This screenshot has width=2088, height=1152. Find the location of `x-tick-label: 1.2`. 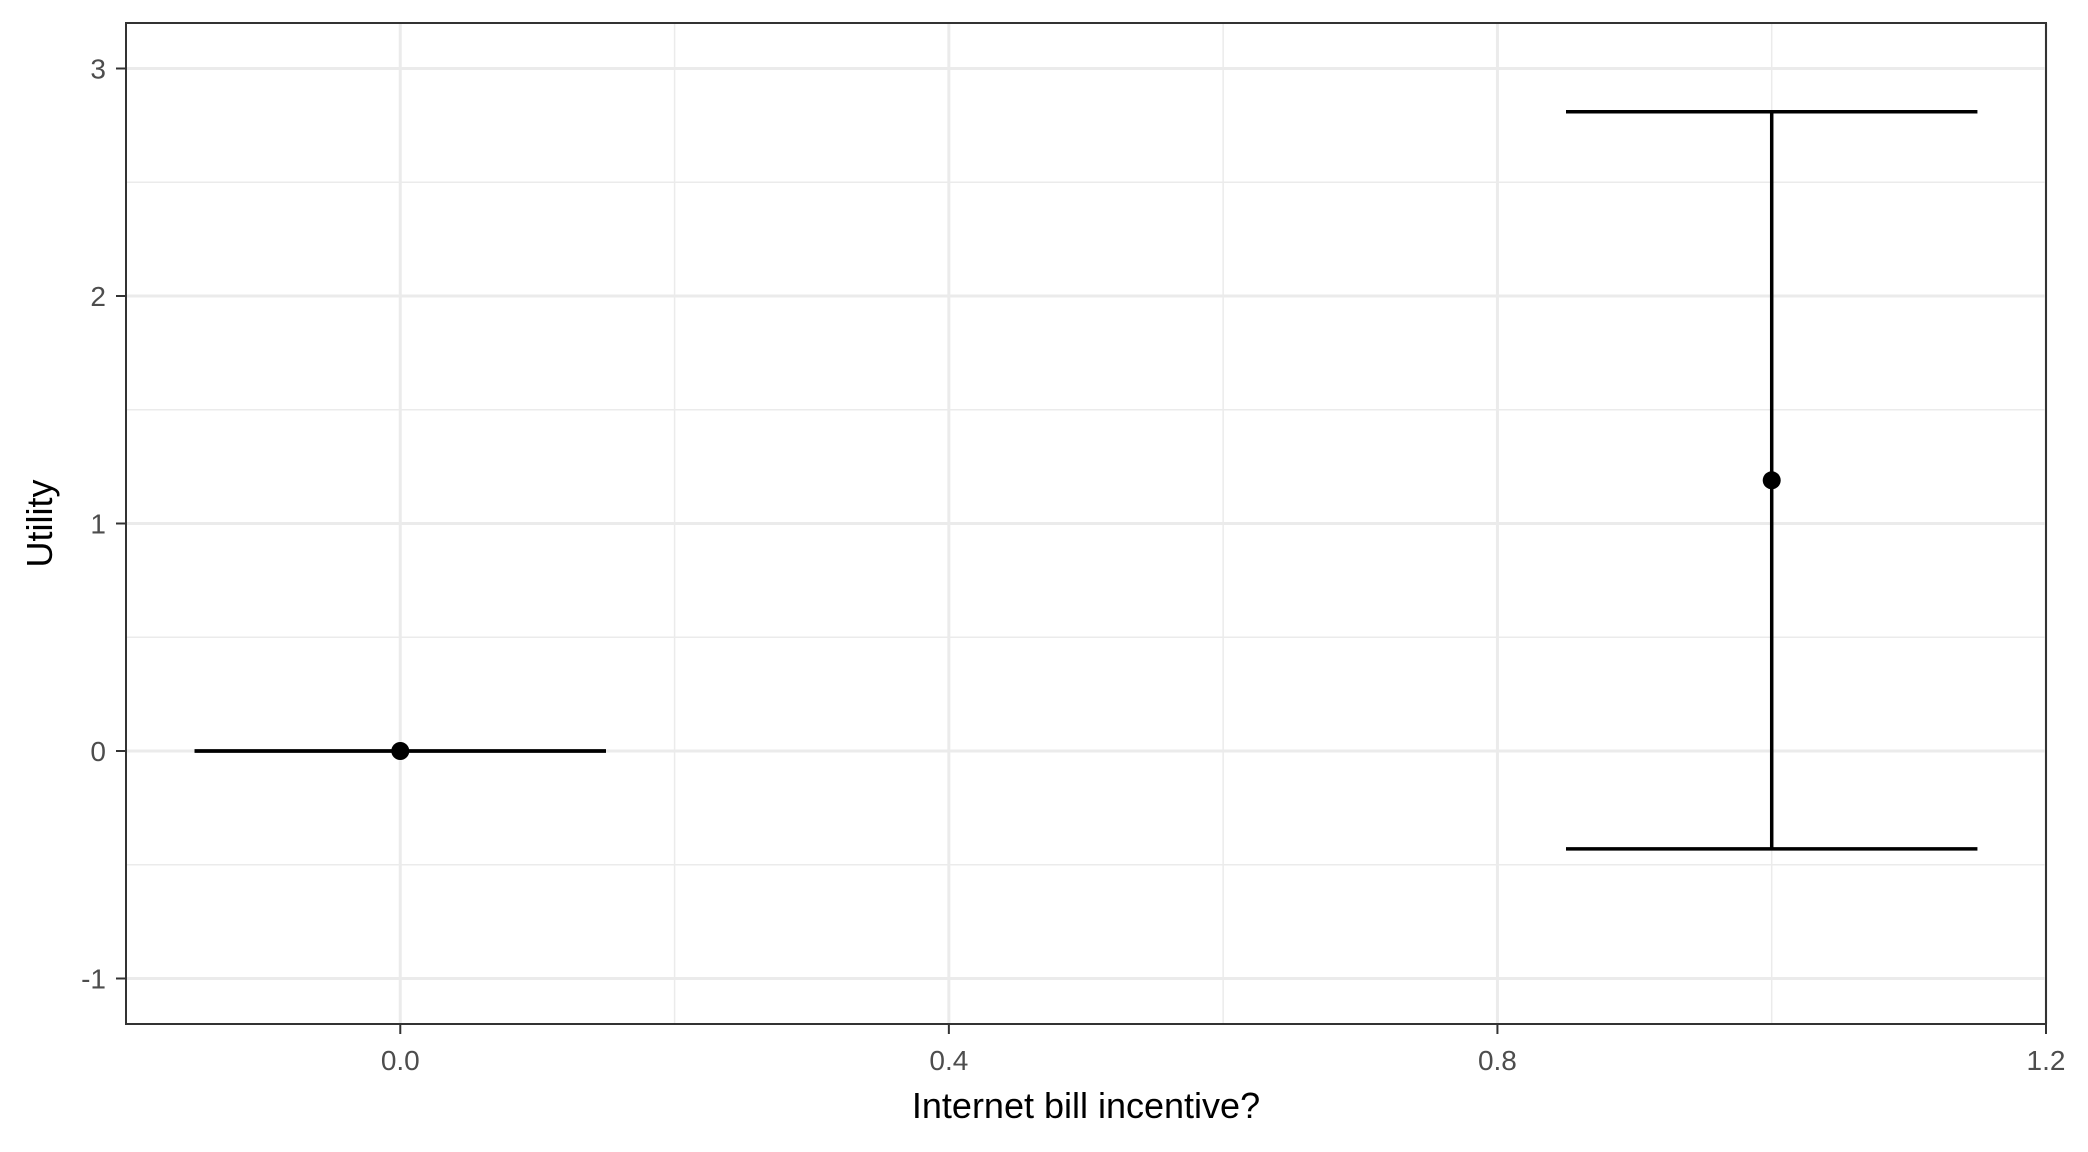

x-tick-label: 1.2 is located at coordinates (2046, 1060).